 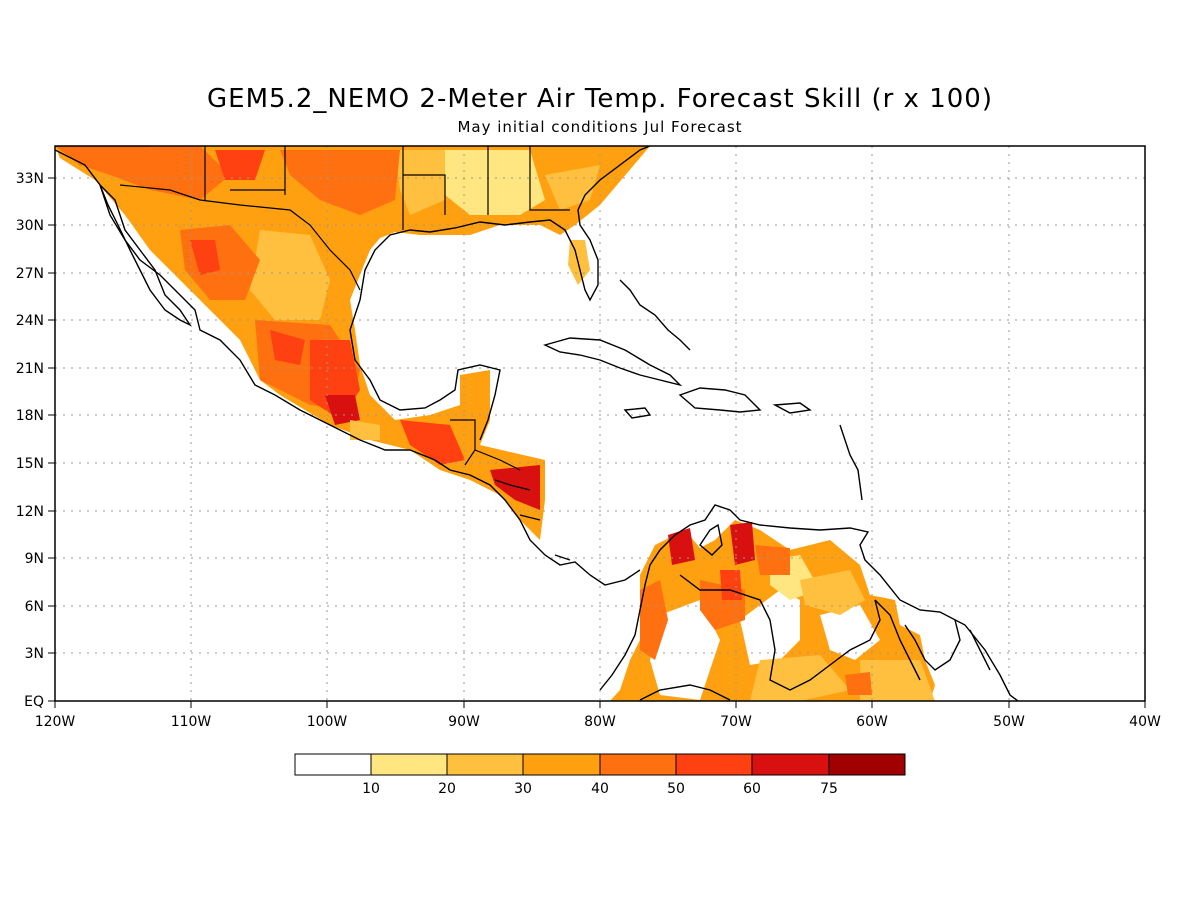 I want to click on lon-labels: 120W 110W 100W 90W 80W 70W 60W 50W 40W, so click(x=598, y=722).